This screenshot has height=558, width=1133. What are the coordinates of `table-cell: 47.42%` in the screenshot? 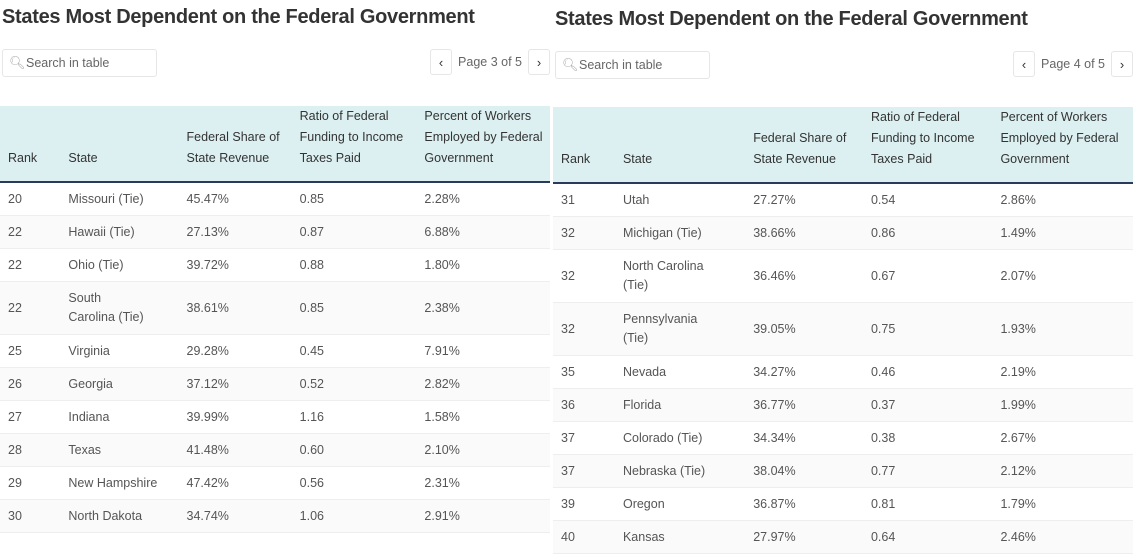 It's located at (235, 483).